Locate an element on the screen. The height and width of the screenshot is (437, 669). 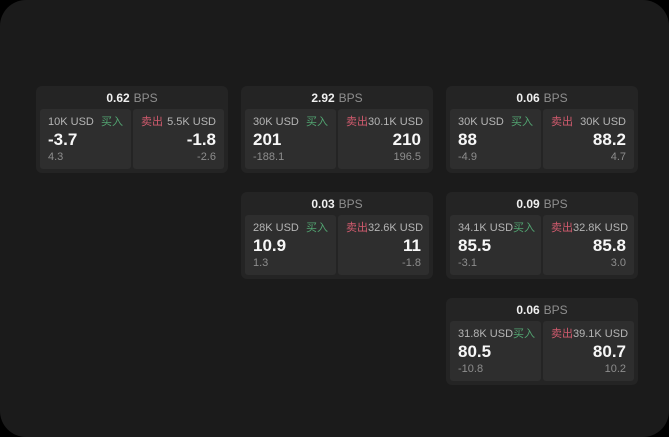
sell-quote-tile: 卖出 5.5K USD -1.8 -2.6 is located at coordinates (178, 139).